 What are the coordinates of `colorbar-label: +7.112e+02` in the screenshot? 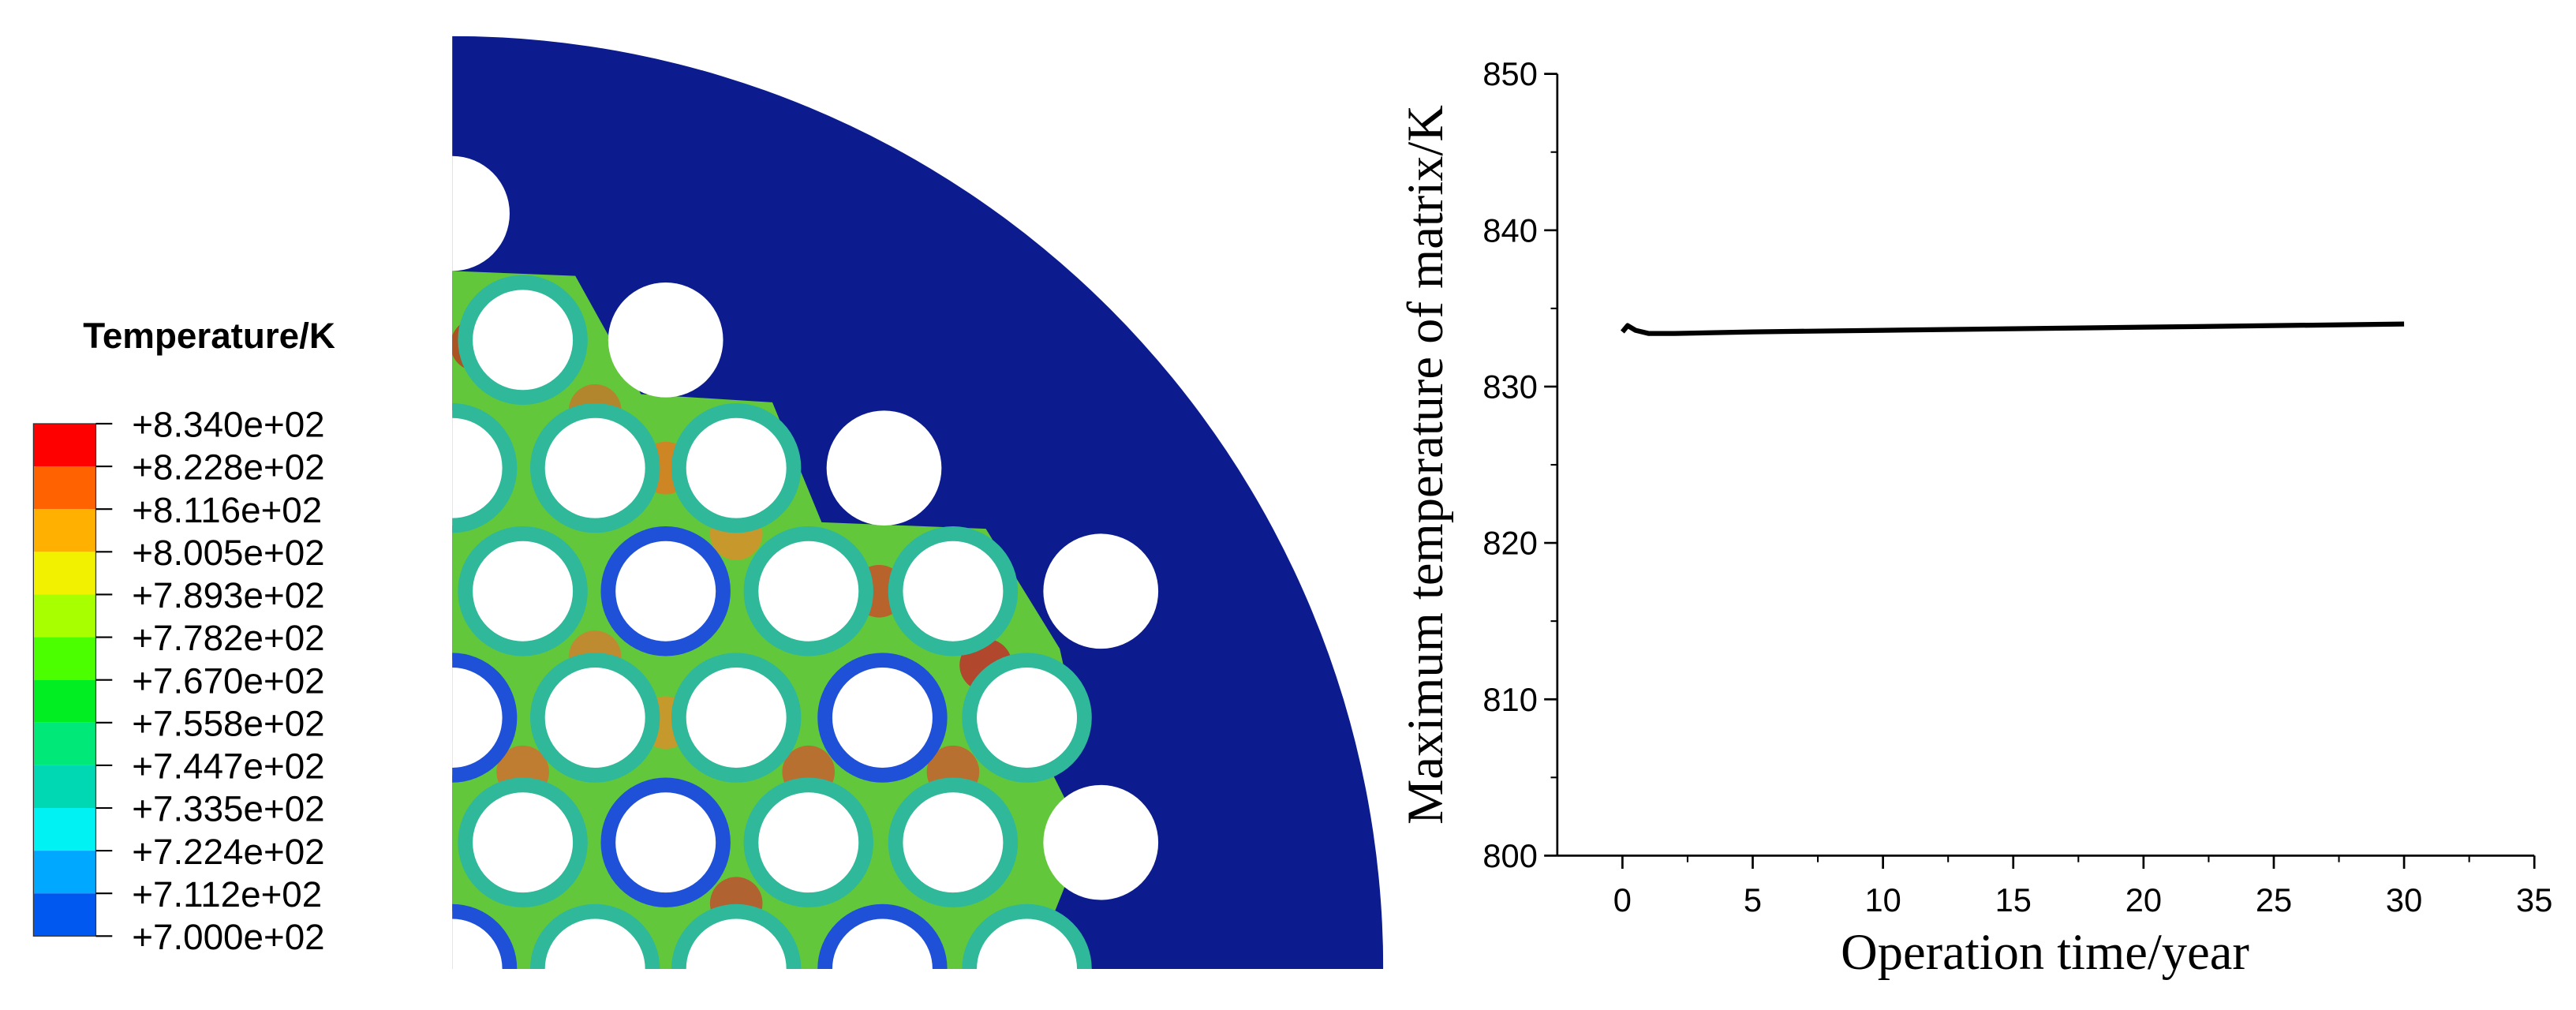 It's located at (227, 894).